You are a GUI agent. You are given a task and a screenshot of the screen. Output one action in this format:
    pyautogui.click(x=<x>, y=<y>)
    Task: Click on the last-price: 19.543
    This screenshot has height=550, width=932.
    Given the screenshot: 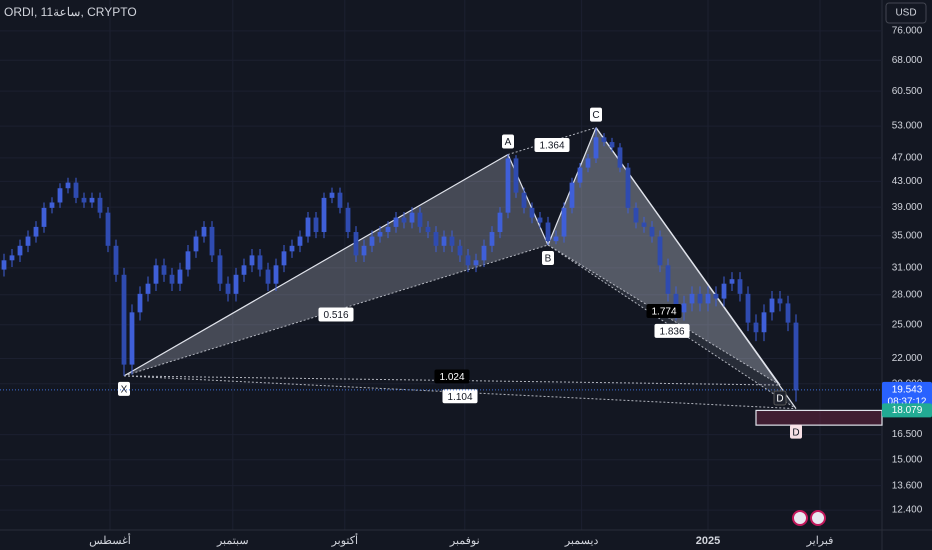 What is the action you would take?
    pyautogui.click(x=907, y=389)
    